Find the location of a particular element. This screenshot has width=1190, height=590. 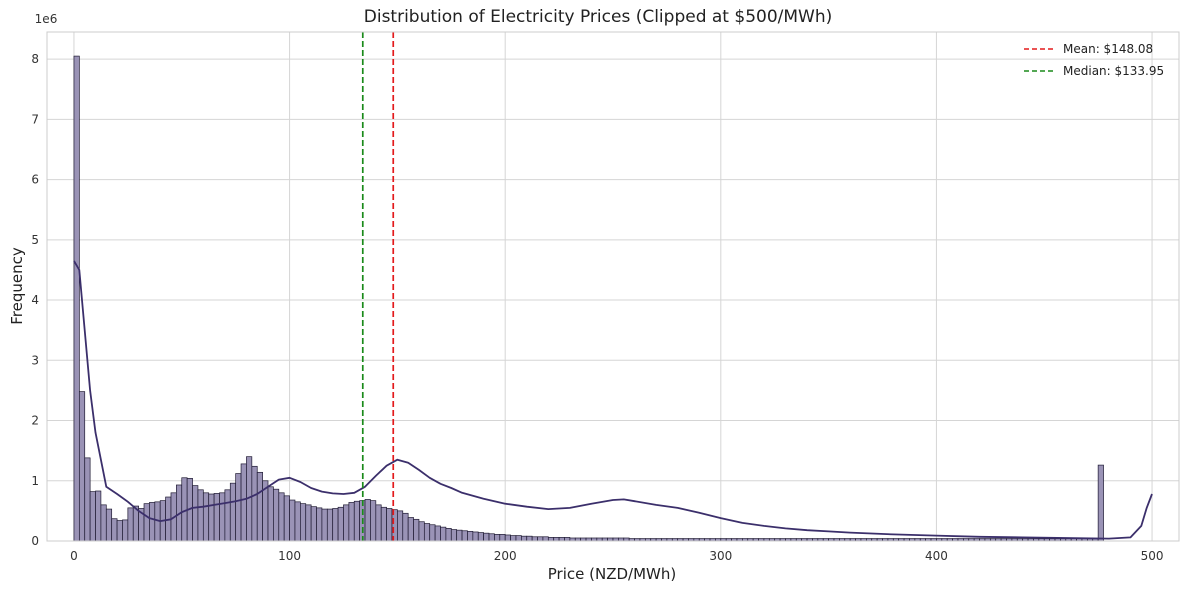

legend-median-label: Median: $133.95 is located at coordinates (1113, 71).